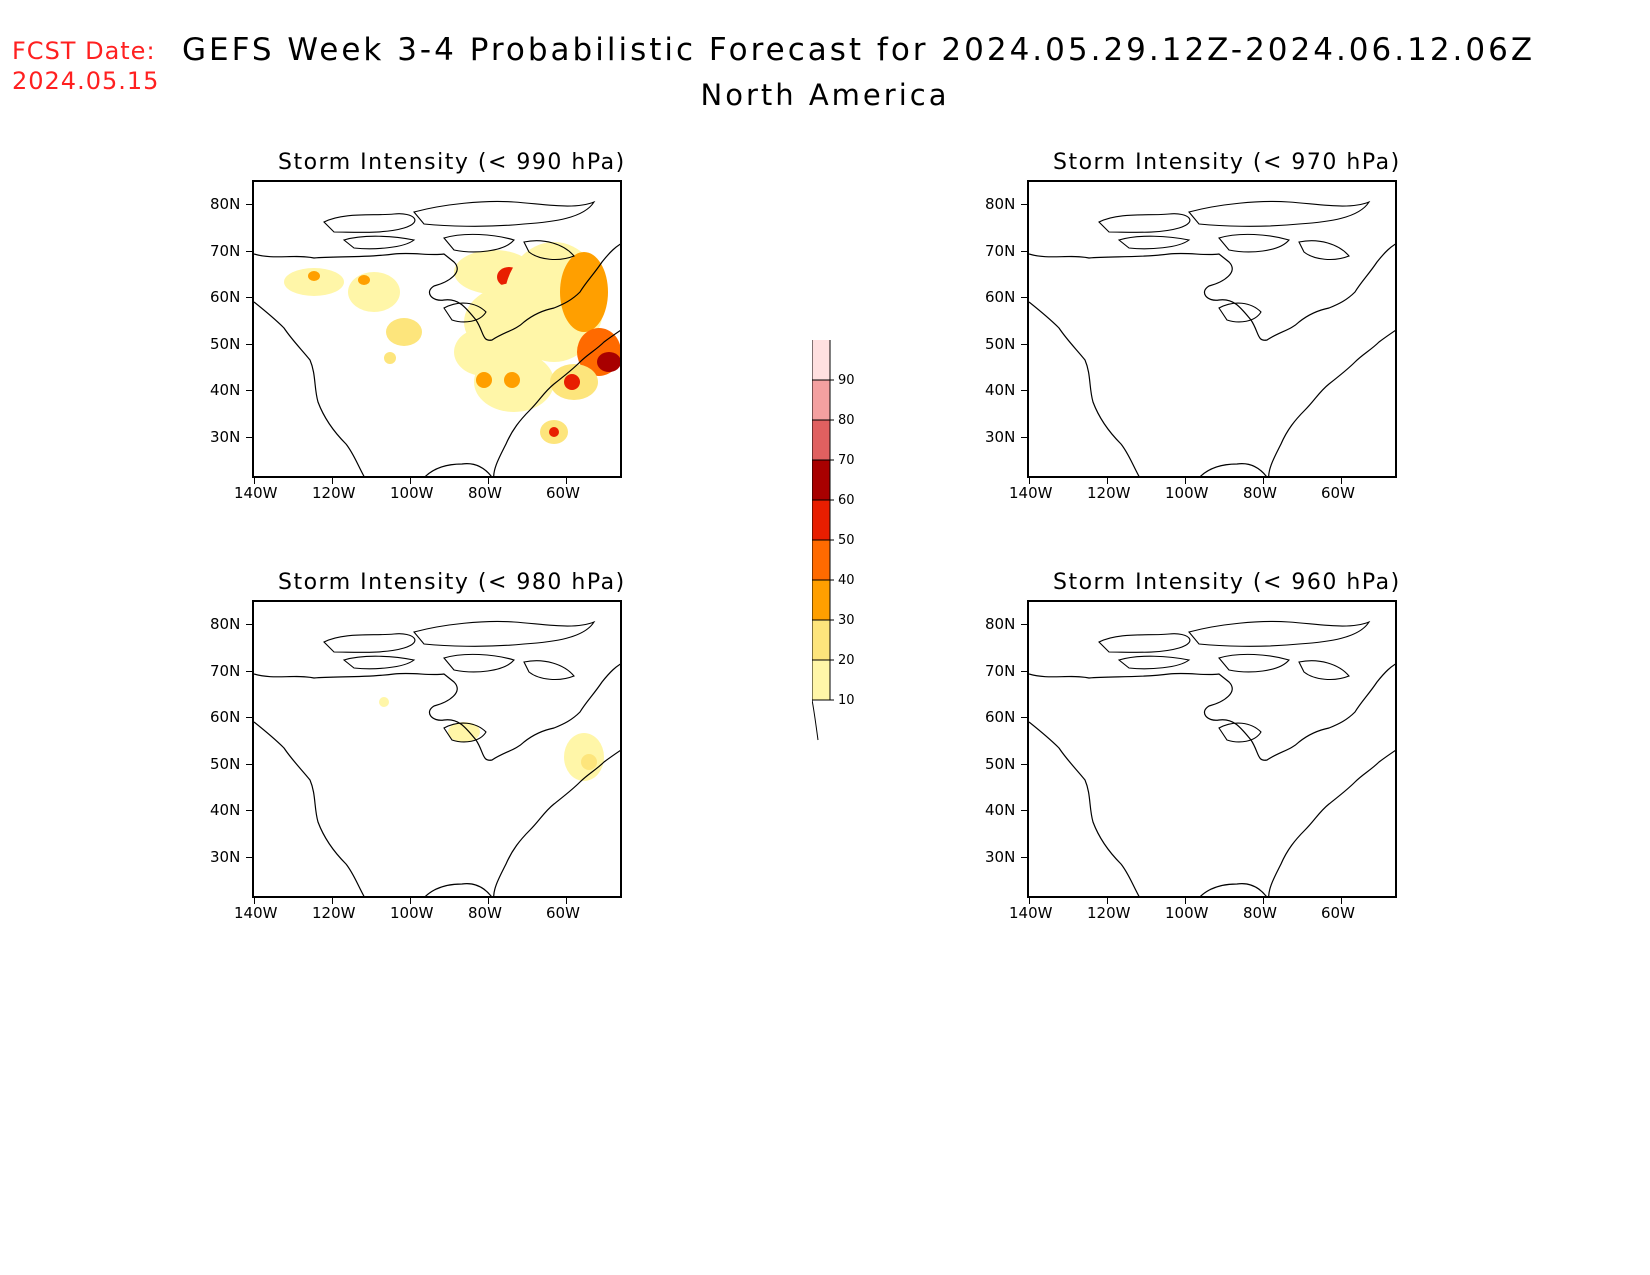  What do you see at coordinates (846, 700) in the screenshot?
I see `colorbar-label: 10` at bounding box center [846, 700].